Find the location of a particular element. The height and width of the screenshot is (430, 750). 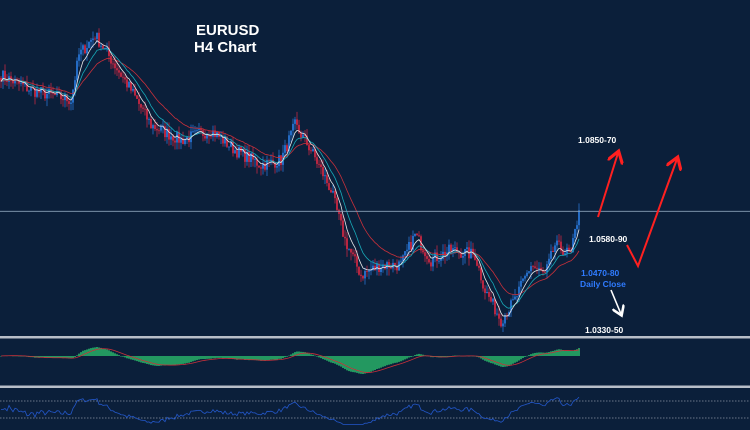

rsi-panel is located at coordinates (290, 410).